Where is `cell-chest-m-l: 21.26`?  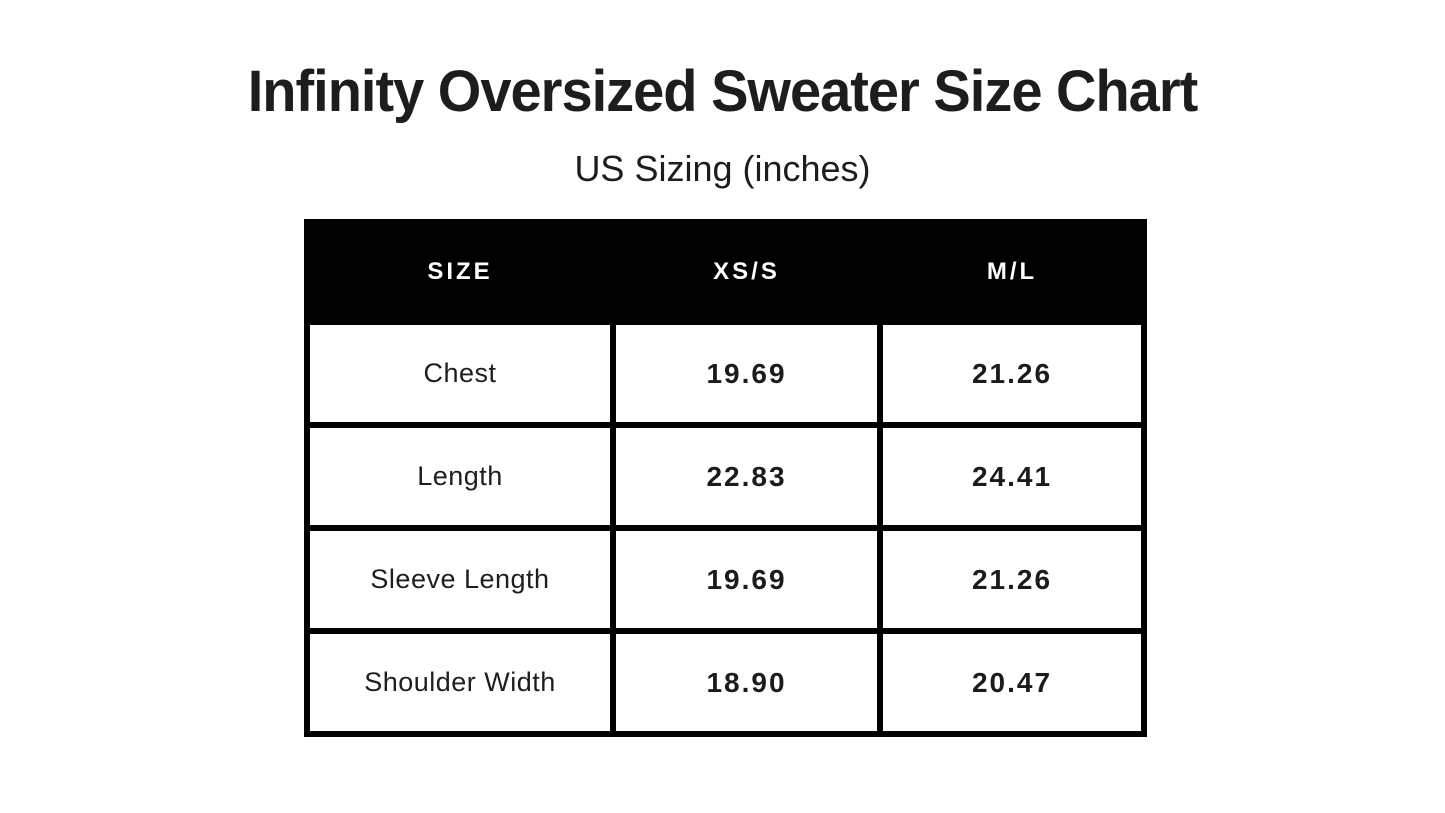 cell-chest-m-l: 21.26 is located at coordinates (1012, 373).